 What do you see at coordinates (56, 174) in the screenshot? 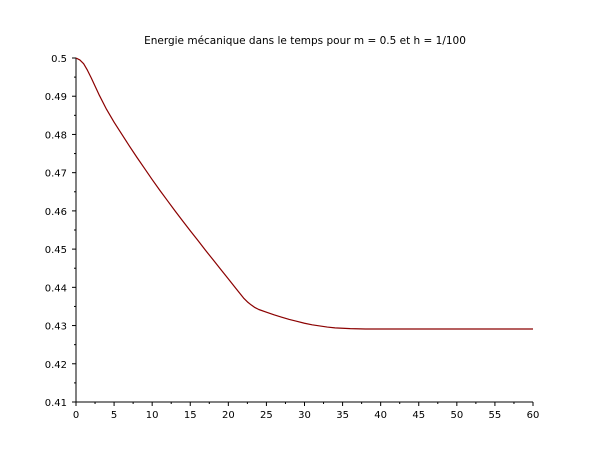
I see `y-tick-label: 0.47` at bounding box center [56, 174].